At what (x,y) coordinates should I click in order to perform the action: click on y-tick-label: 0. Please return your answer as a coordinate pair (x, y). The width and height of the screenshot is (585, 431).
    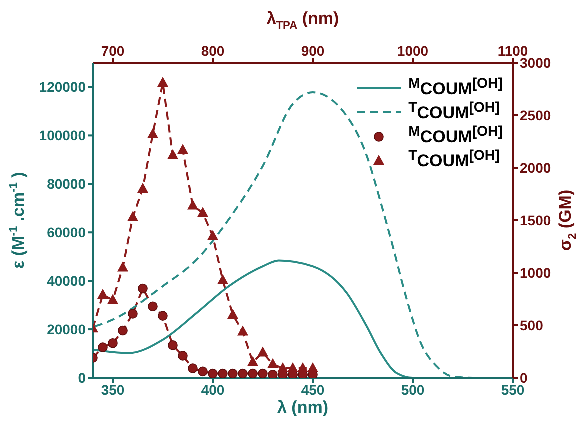
    Looking at the image, I should click on (82, 378).